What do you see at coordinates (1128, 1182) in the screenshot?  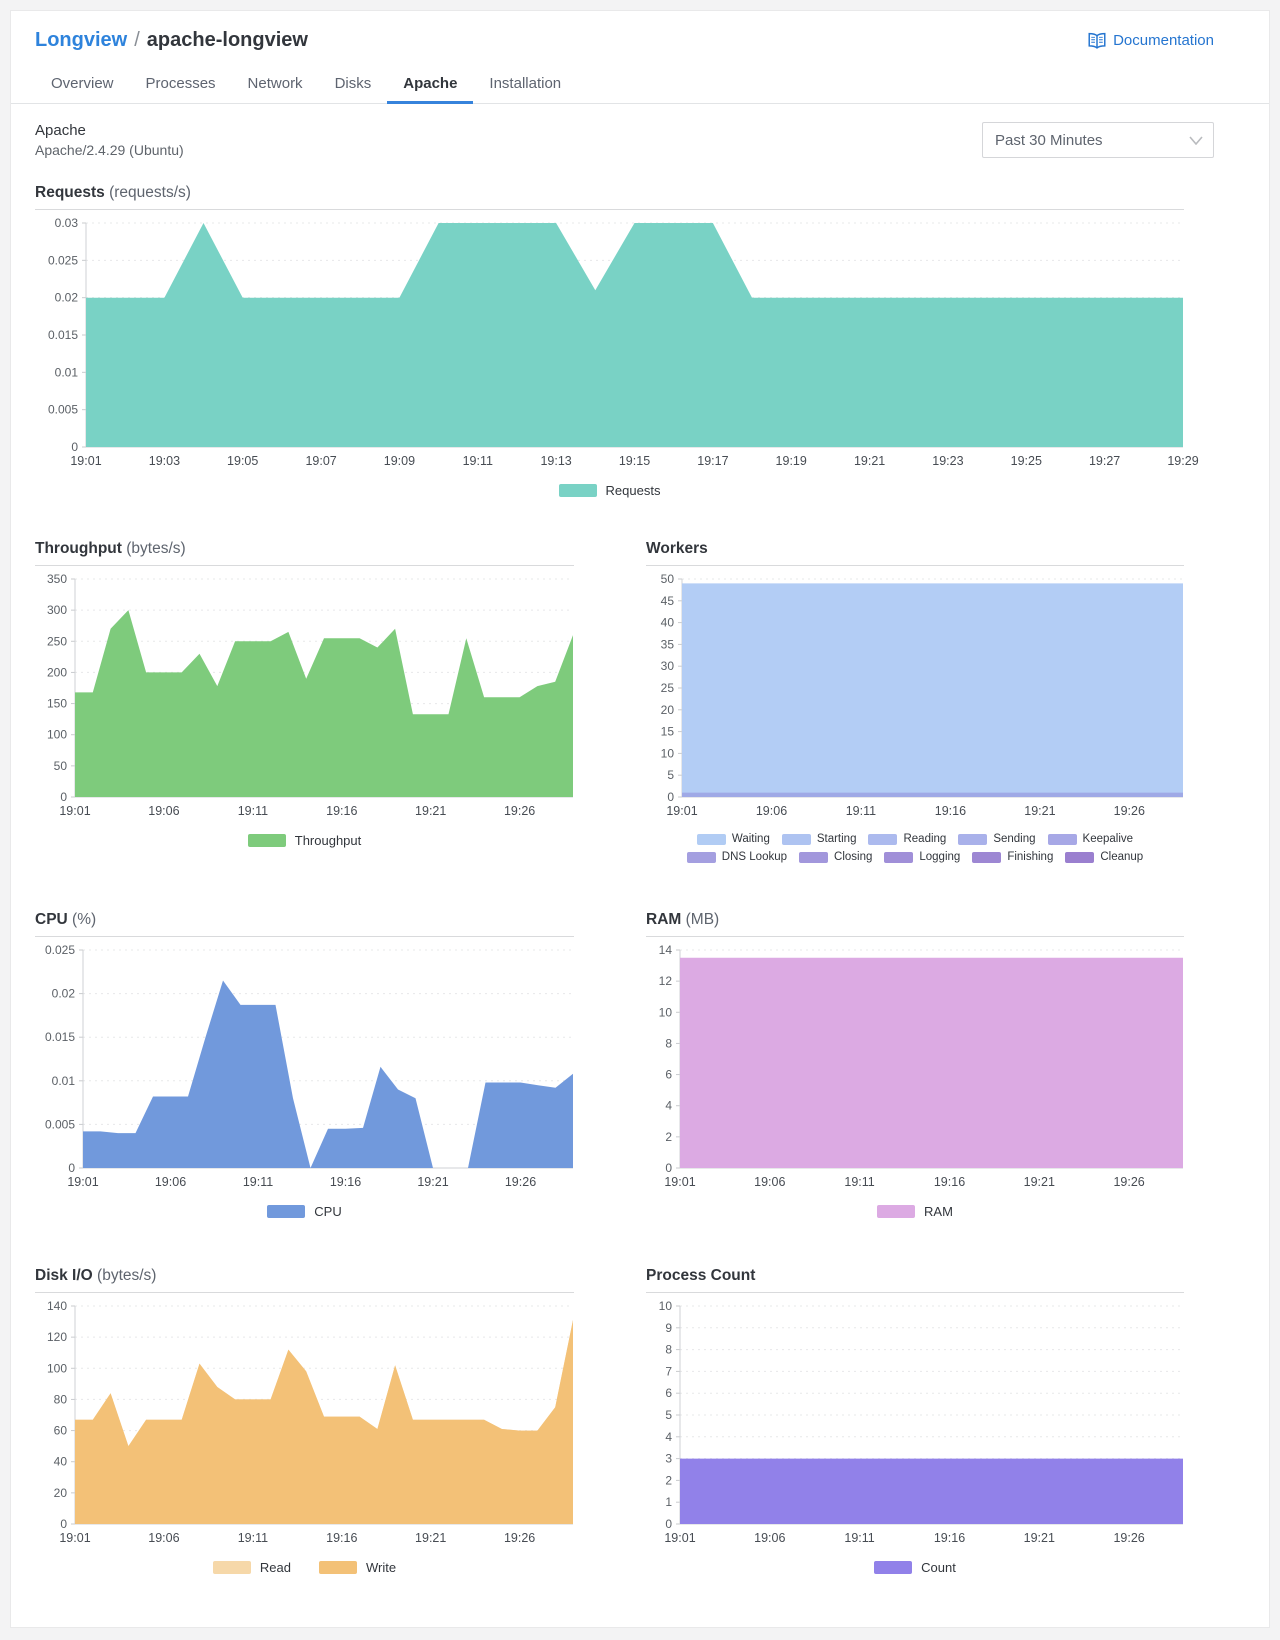 I see `svg-text: 19:26` at bounding box center [1128, 1182].